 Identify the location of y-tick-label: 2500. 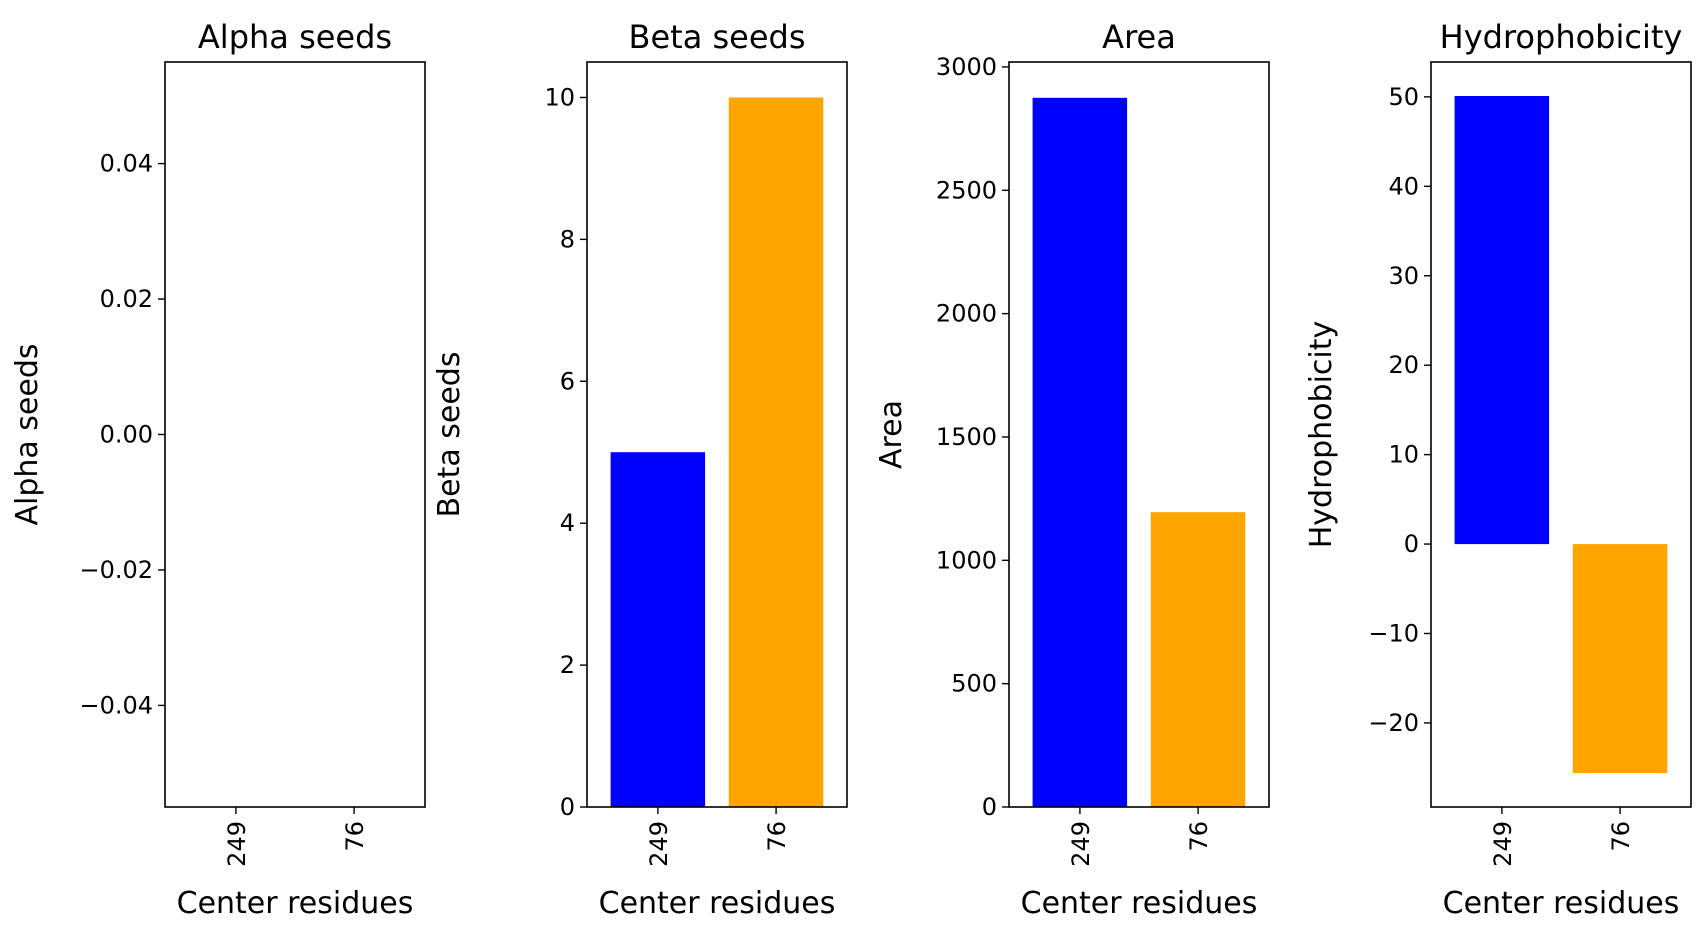
(966, 190).